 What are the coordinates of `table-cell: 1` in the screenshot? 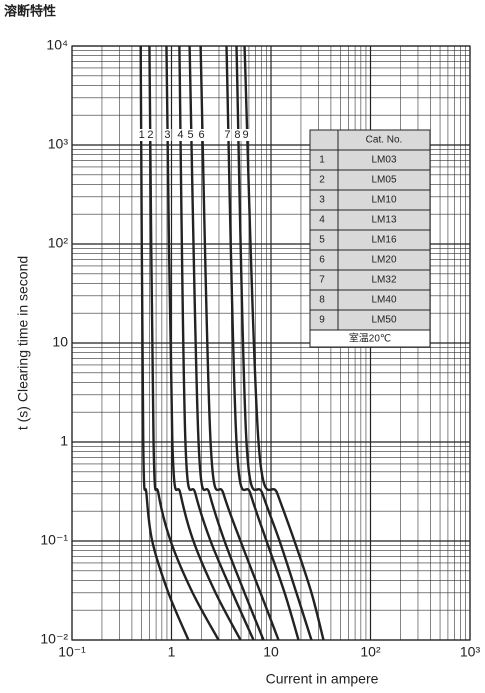 It's located at (322, 160).